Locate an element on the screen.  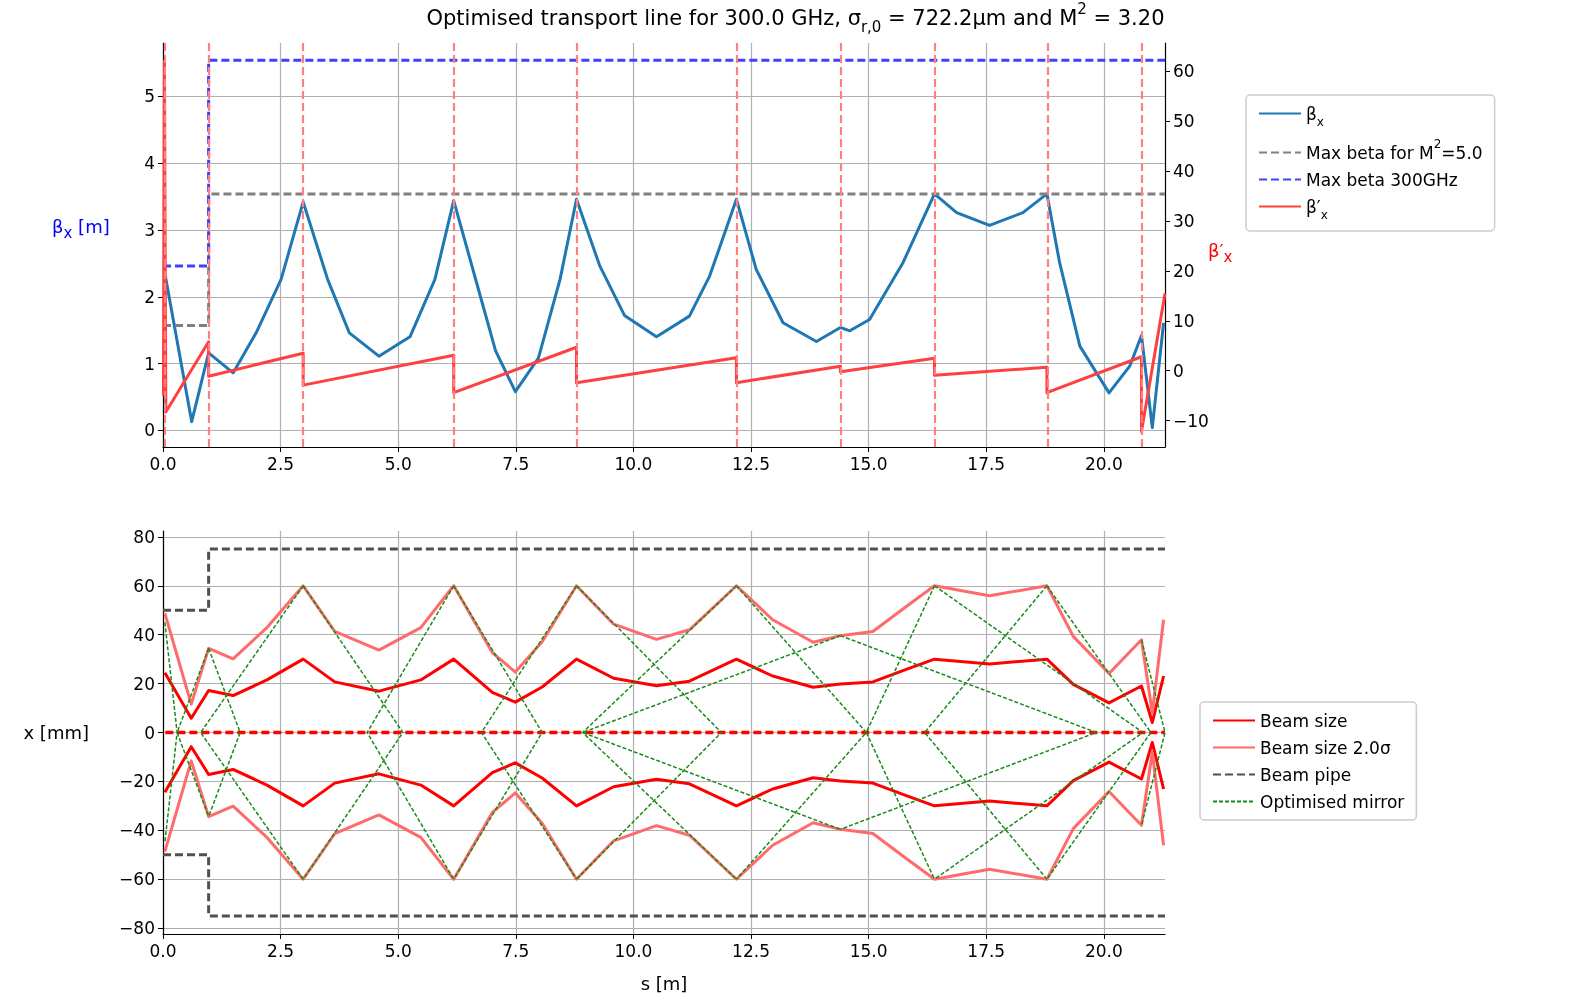
y-axis-title: x [mm] is located at coordinates (56, 732).